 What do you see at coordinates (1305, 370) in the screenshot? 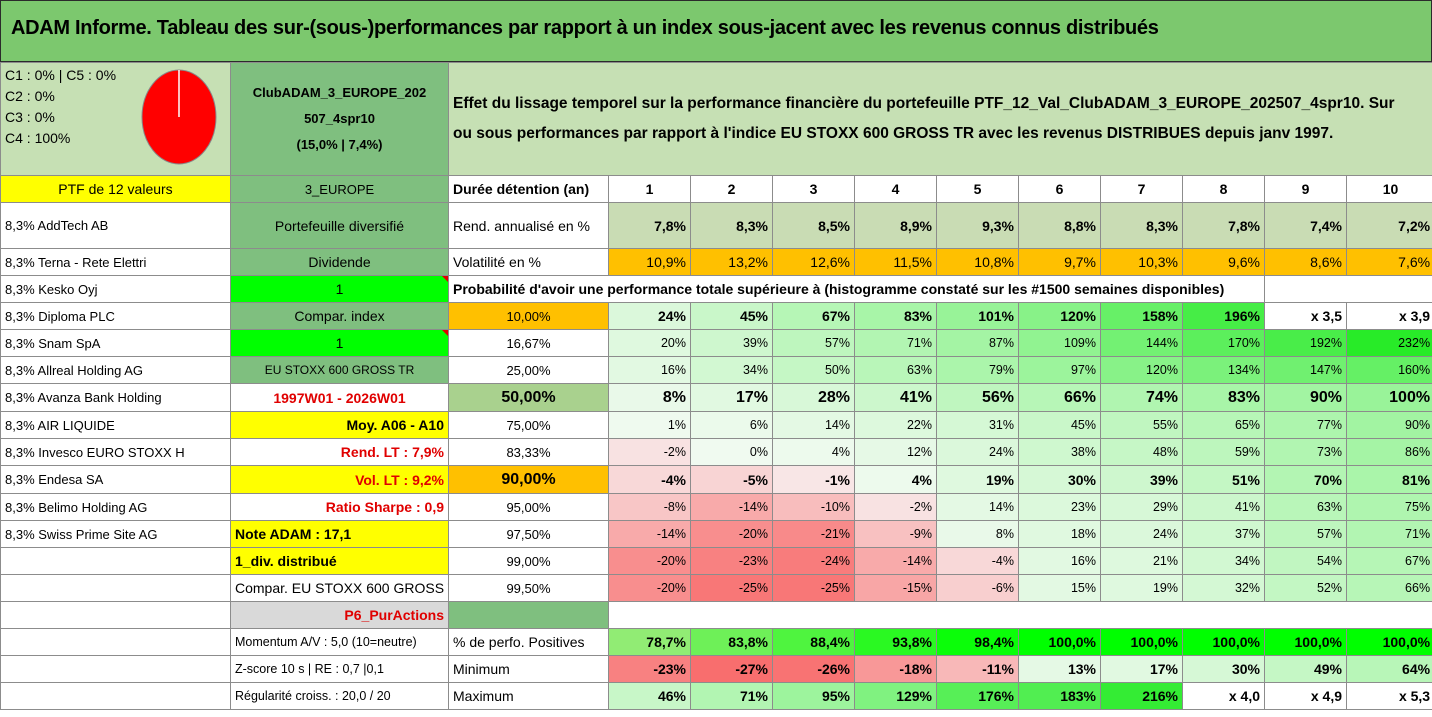
I see `prob-value: 147%` at bounding box center [1305, 370].